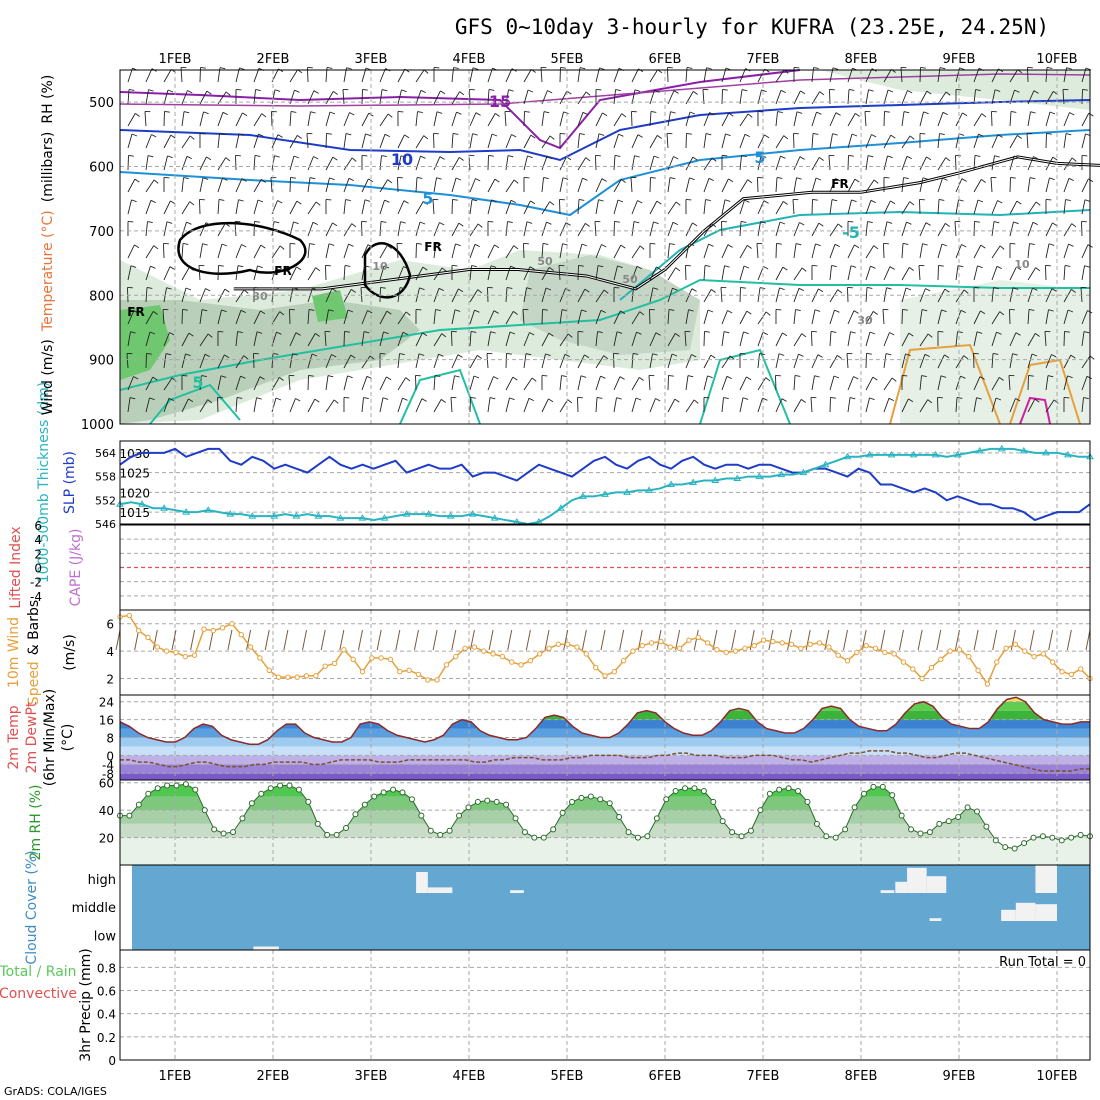  What do you see at coordinates (175, 1076) in the screenshot?
I see `bottom-date-label: 1FEB` at bounding box center [175, 1076].